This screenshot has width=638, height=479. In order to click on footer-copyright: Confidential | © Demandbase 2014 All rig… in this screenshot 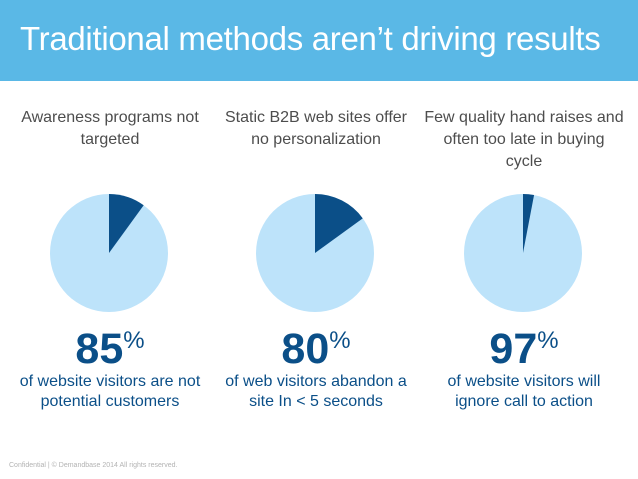, I will do `click(93, 465)`.